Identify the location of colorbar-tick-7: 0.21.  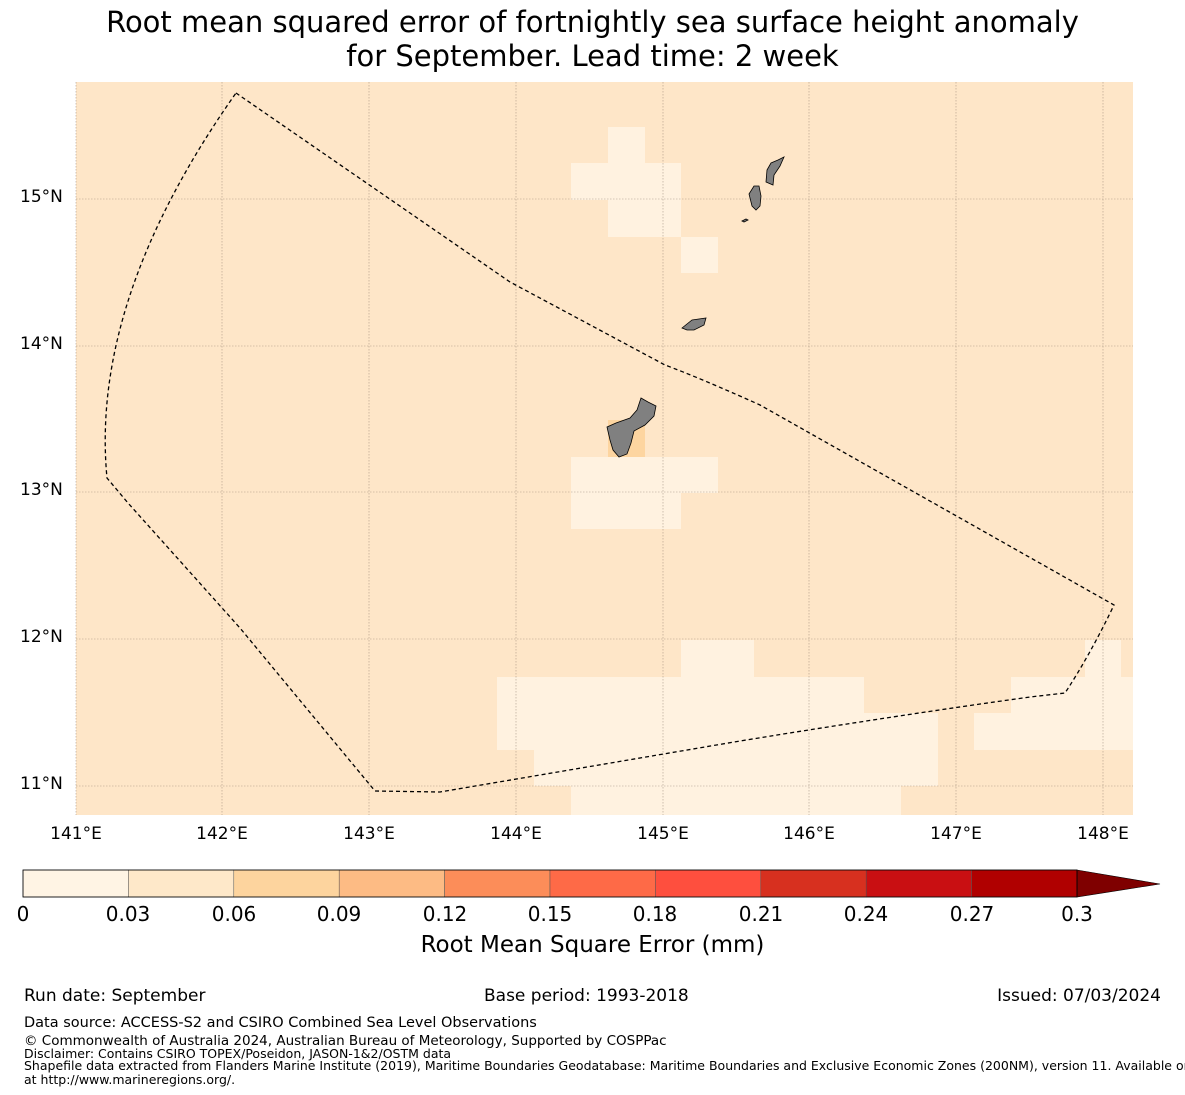
(761, 914).